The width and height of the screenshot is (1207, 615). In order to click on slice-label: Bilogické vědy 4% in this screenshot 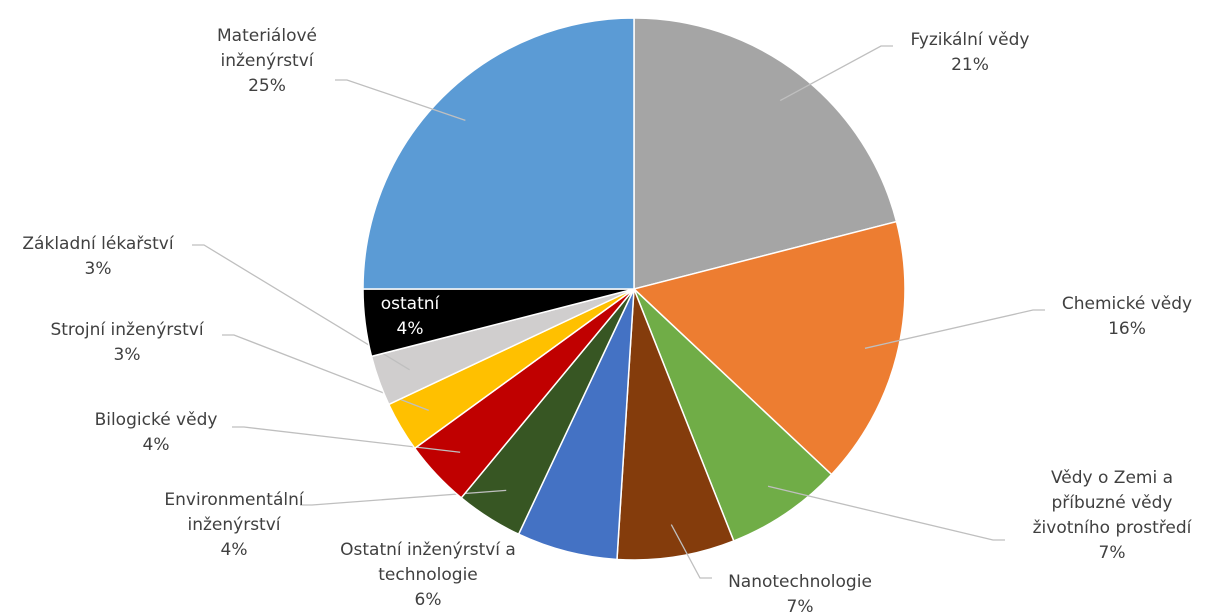, I will do `click(156, 433)`.